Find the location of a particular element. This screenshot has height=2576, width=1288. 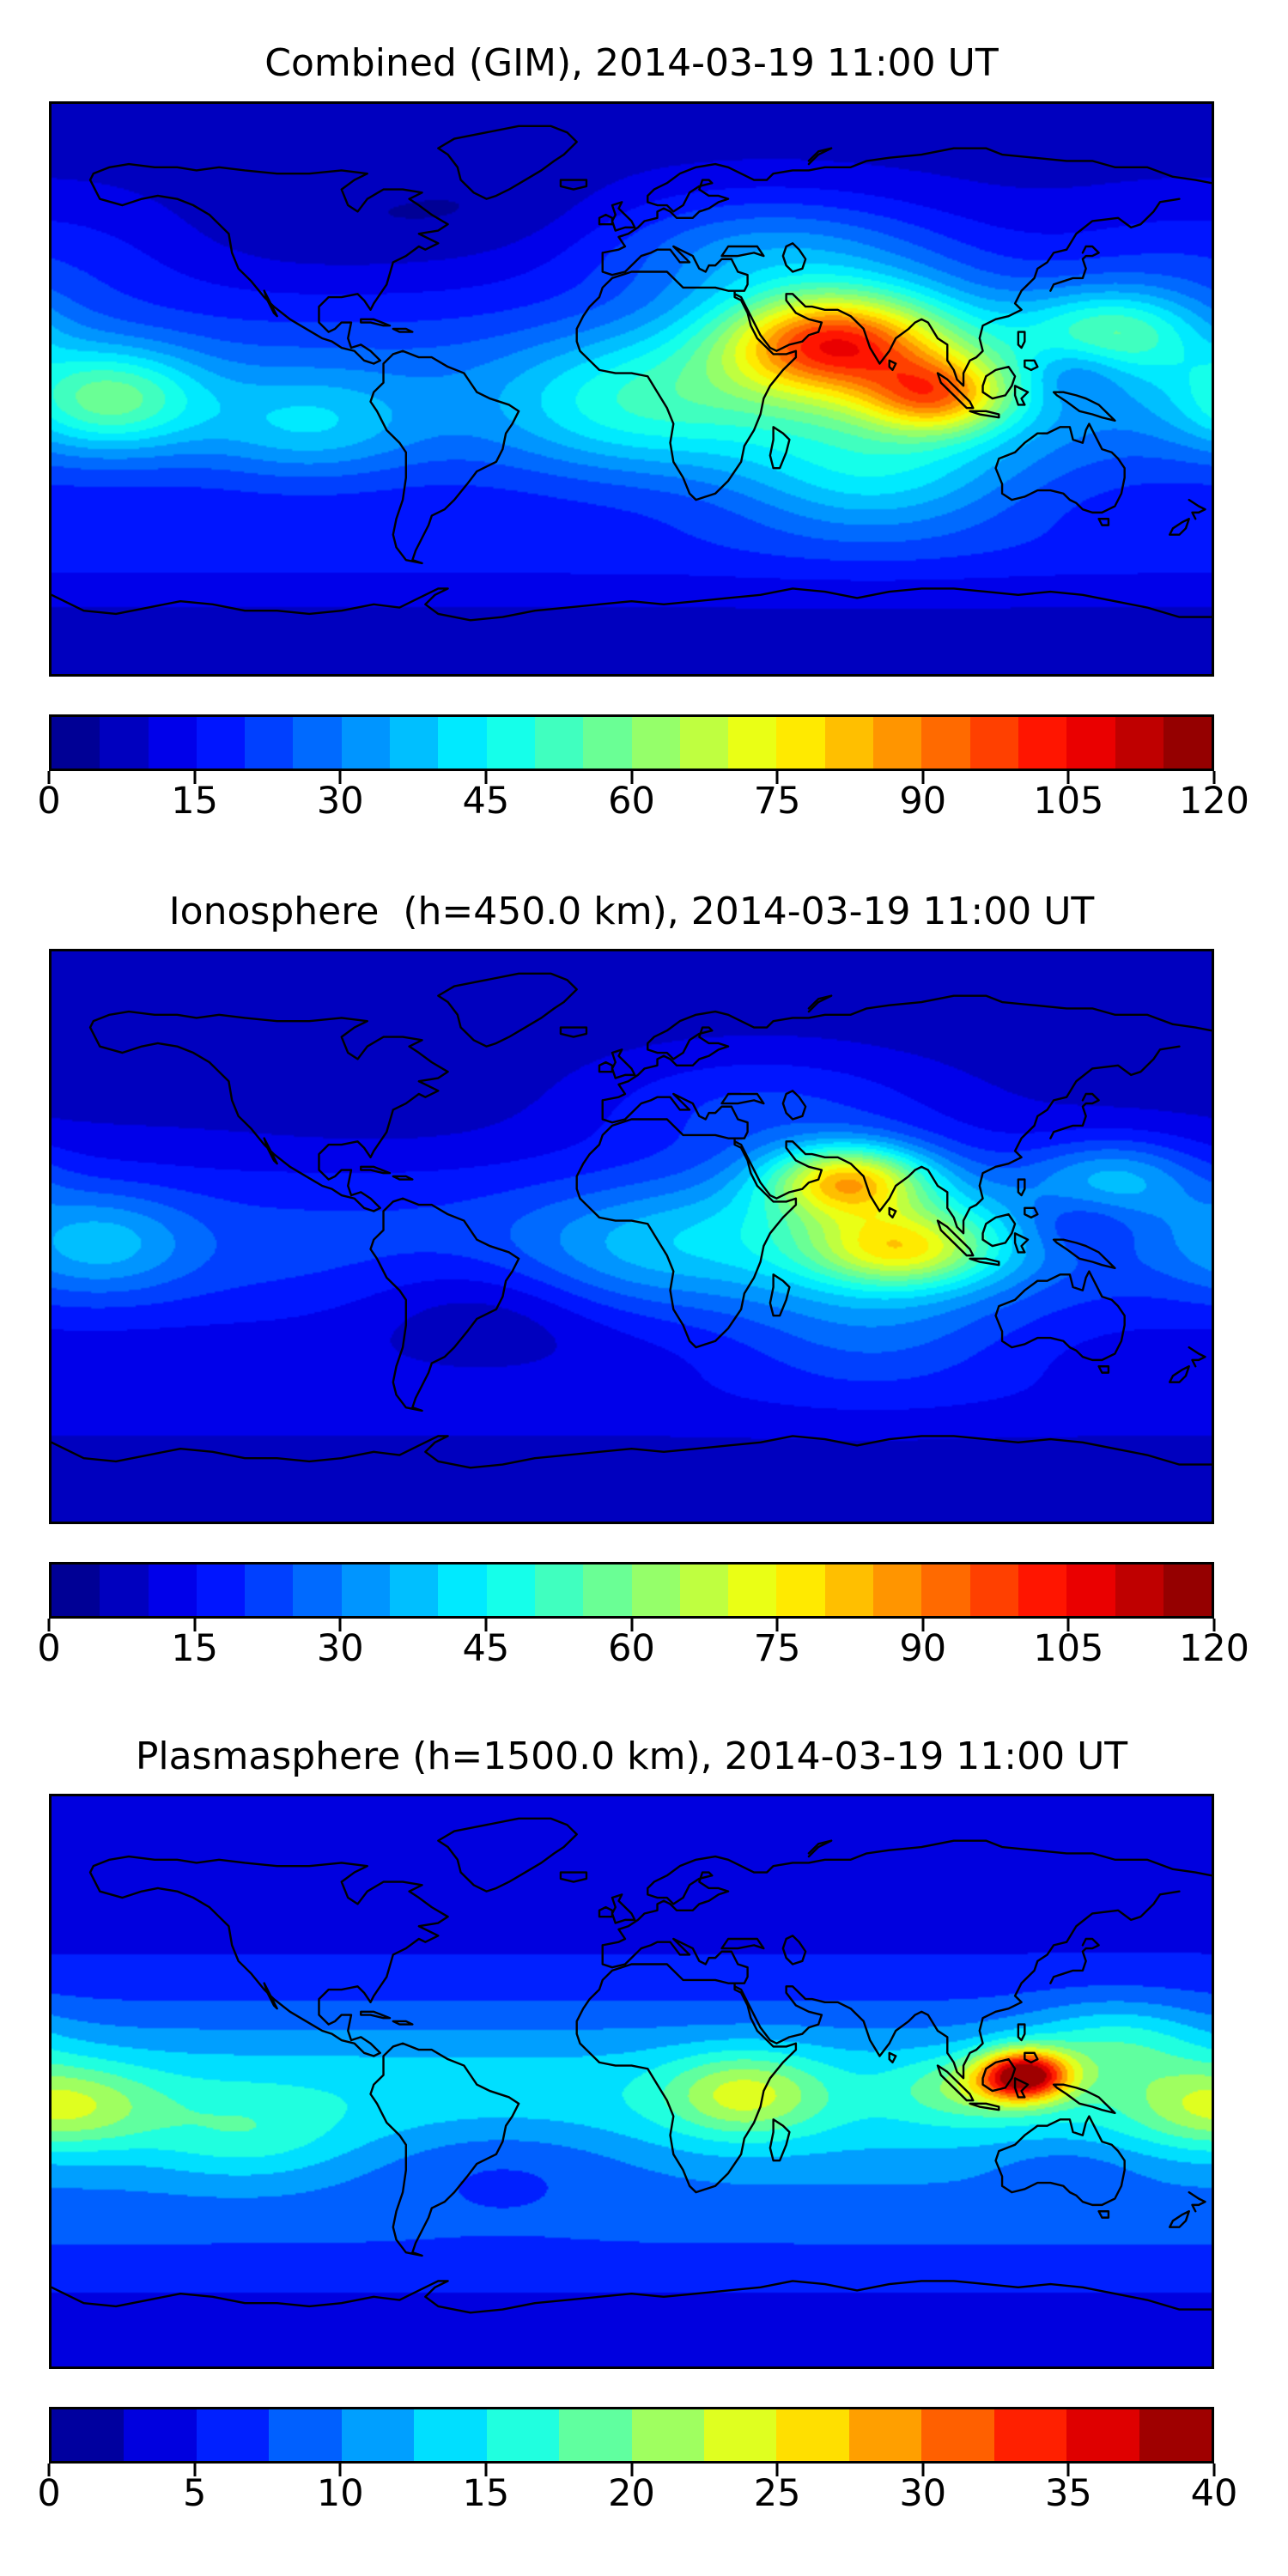

colorbar-plasmasphere-labels: 0 5 10 15 20 25 30 35 40 is located at coordinates (637, 2495).